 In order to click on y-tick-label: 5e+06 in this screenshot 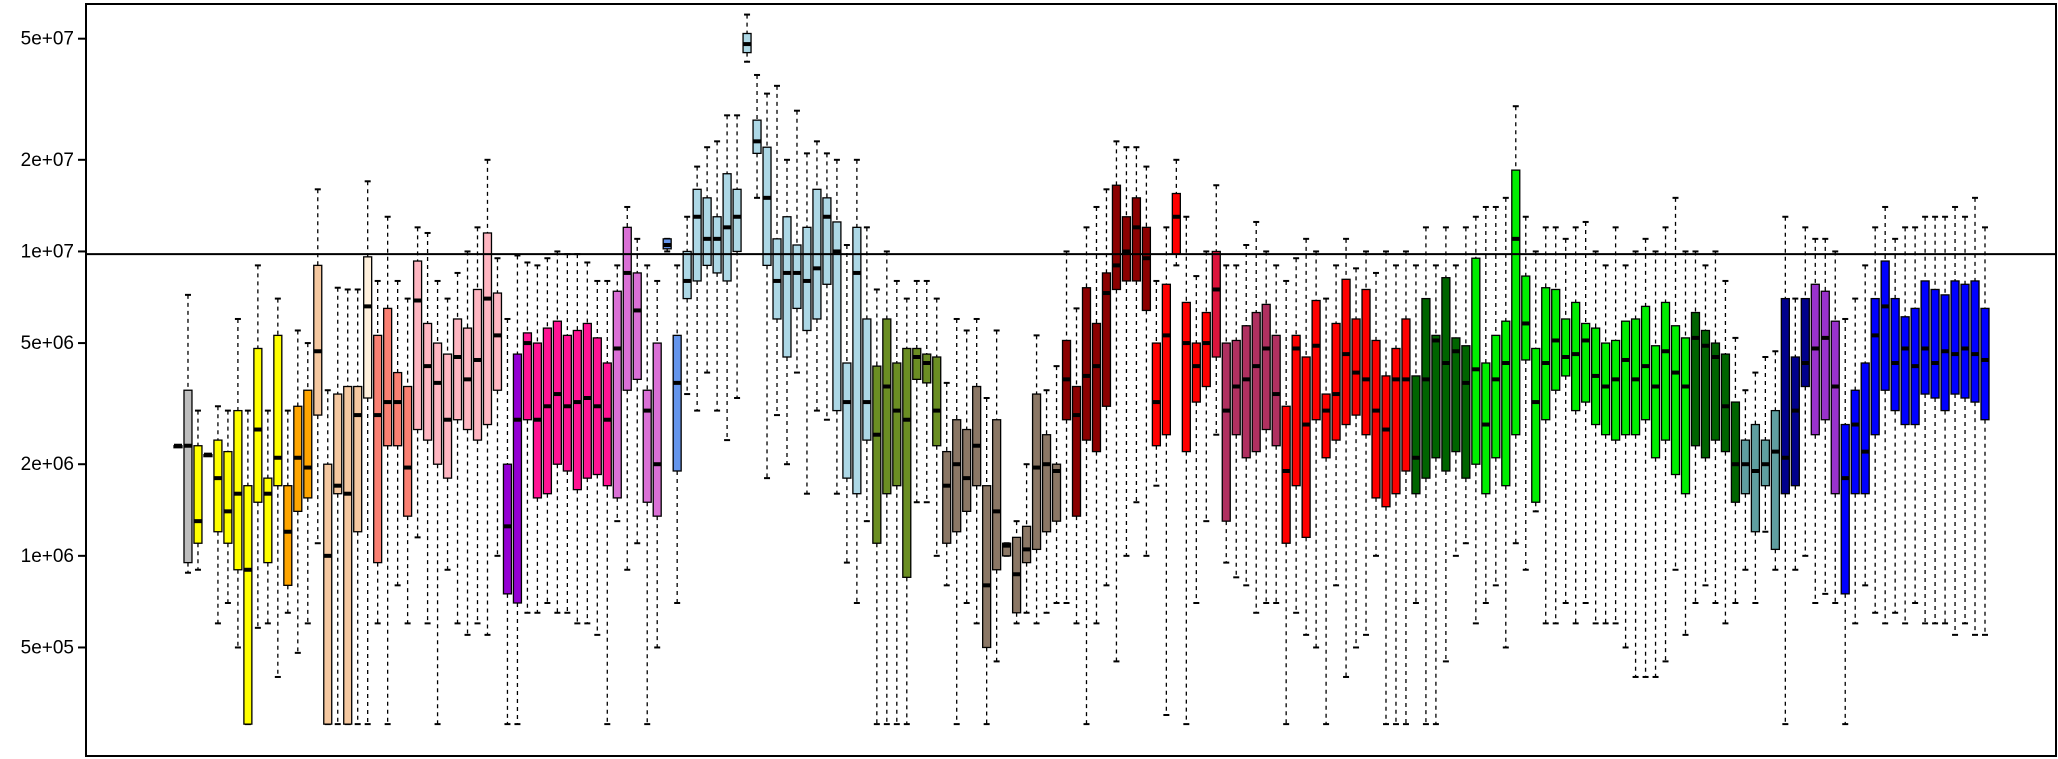, I will do `click(47, 343)`.